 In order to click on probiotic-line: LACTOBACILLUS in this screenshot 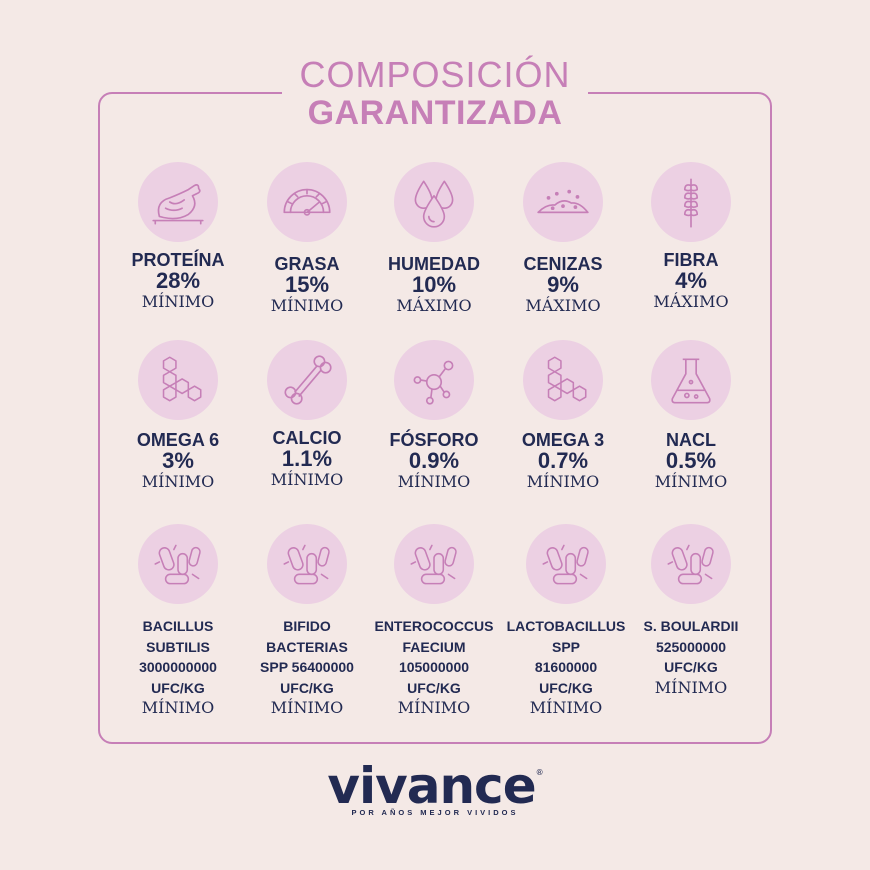, I will do `click(566, 626)`.